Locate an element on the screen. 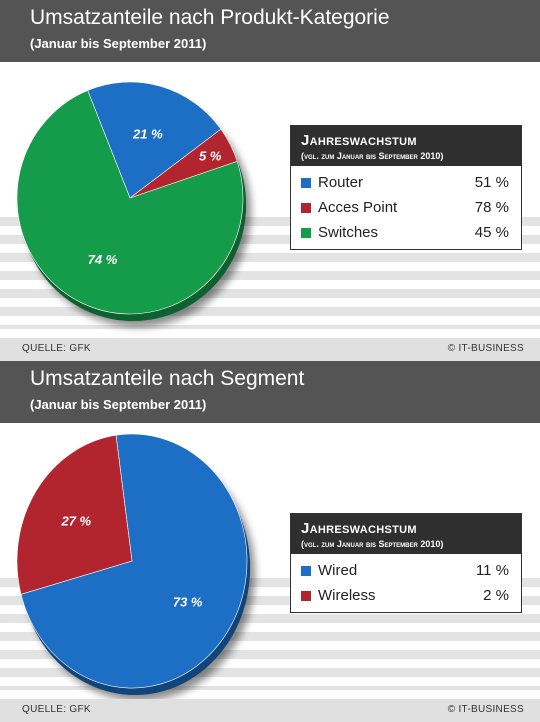 This screenshot has width=540, height=722. pie-slice-router is located at coordinates (154, 140).